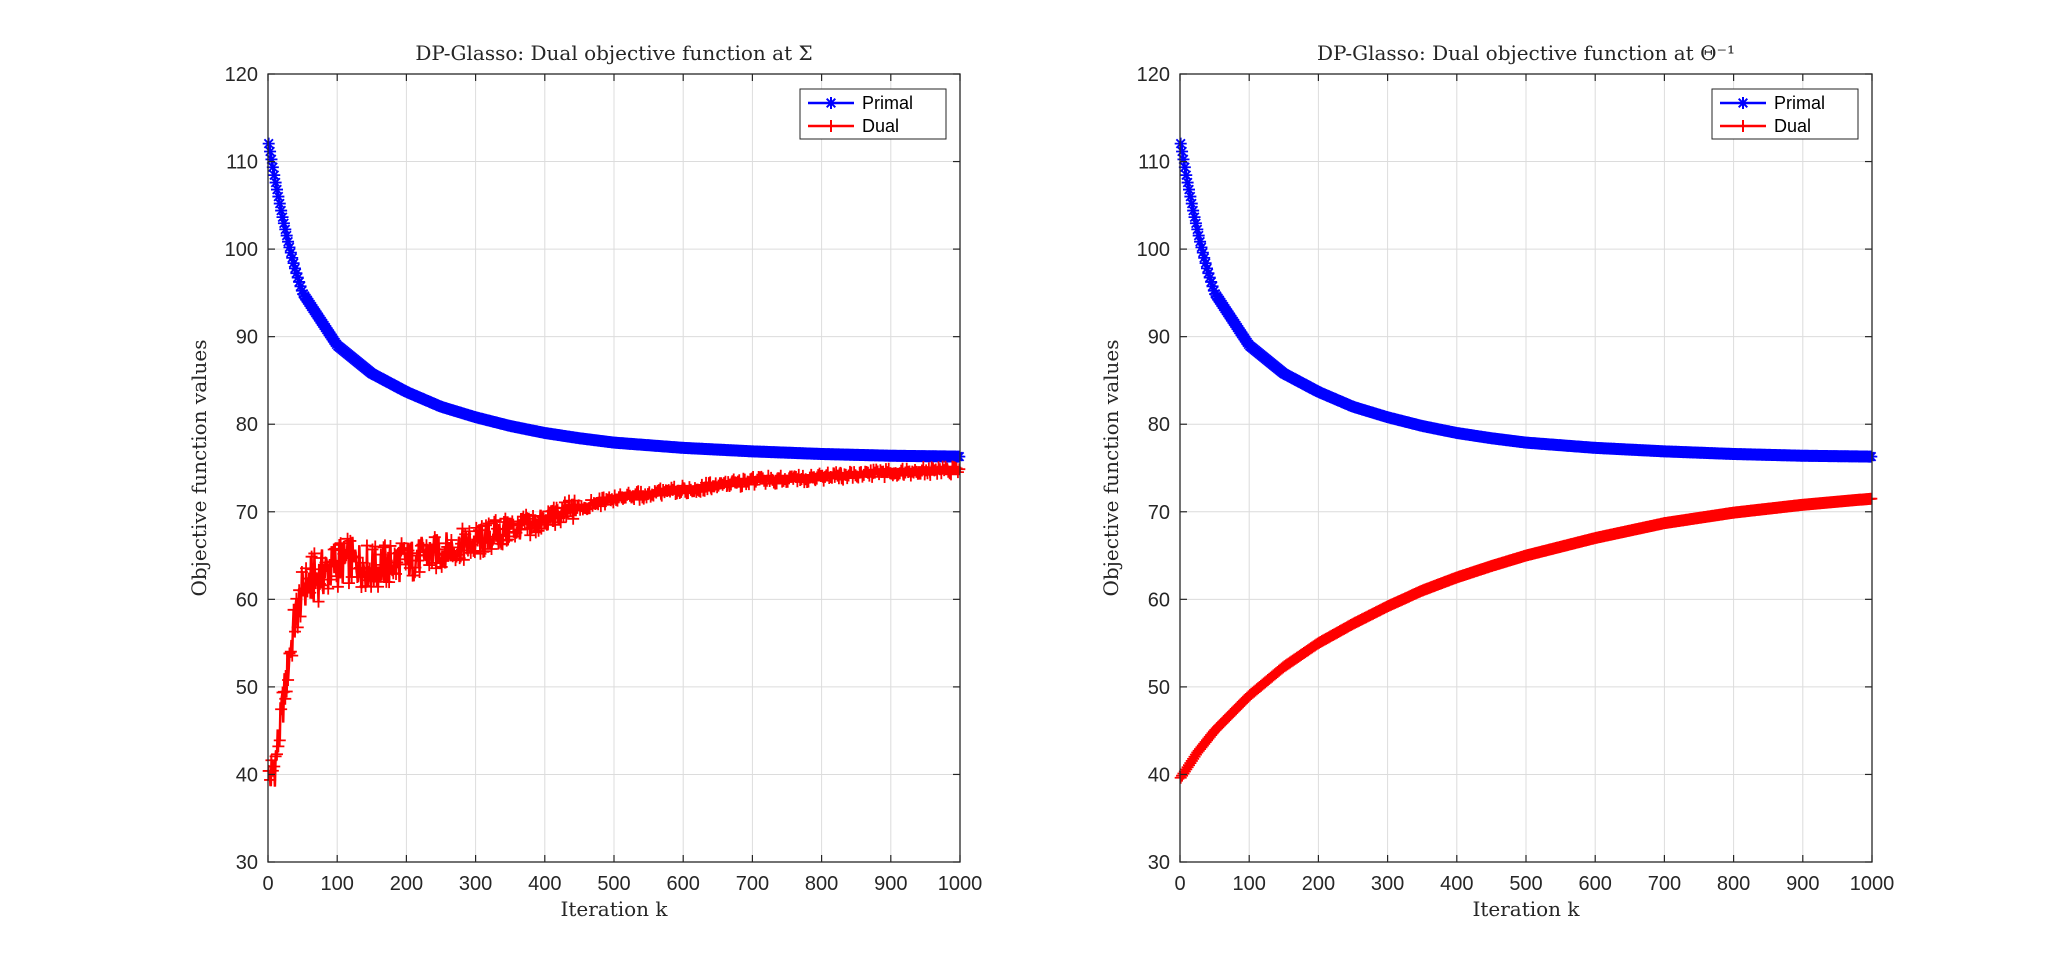  Describe the element at coordinates (1456, 884) in the screenshot. I see `x-tick-label: 400` at that location.